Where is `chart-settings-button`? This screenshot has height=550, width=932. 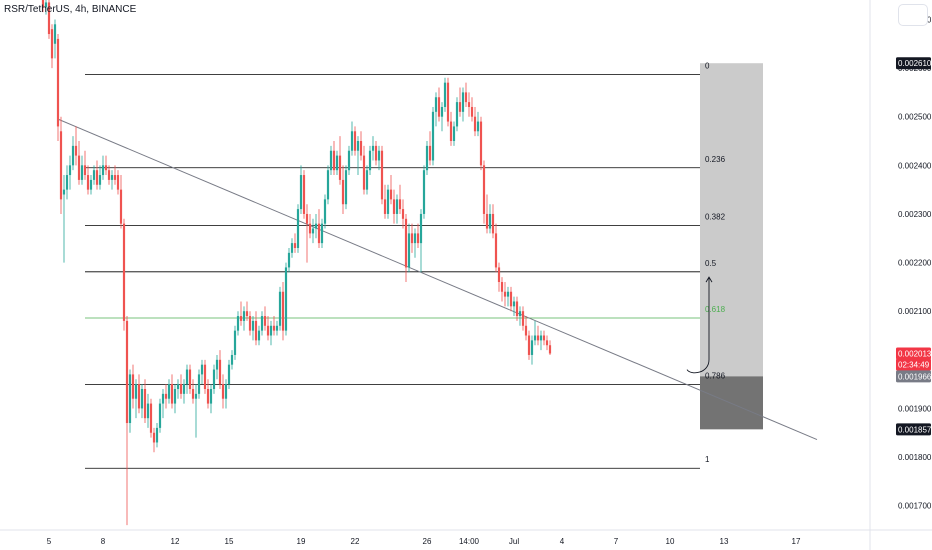 chart-settings-button is located at coordinates (913, 15).